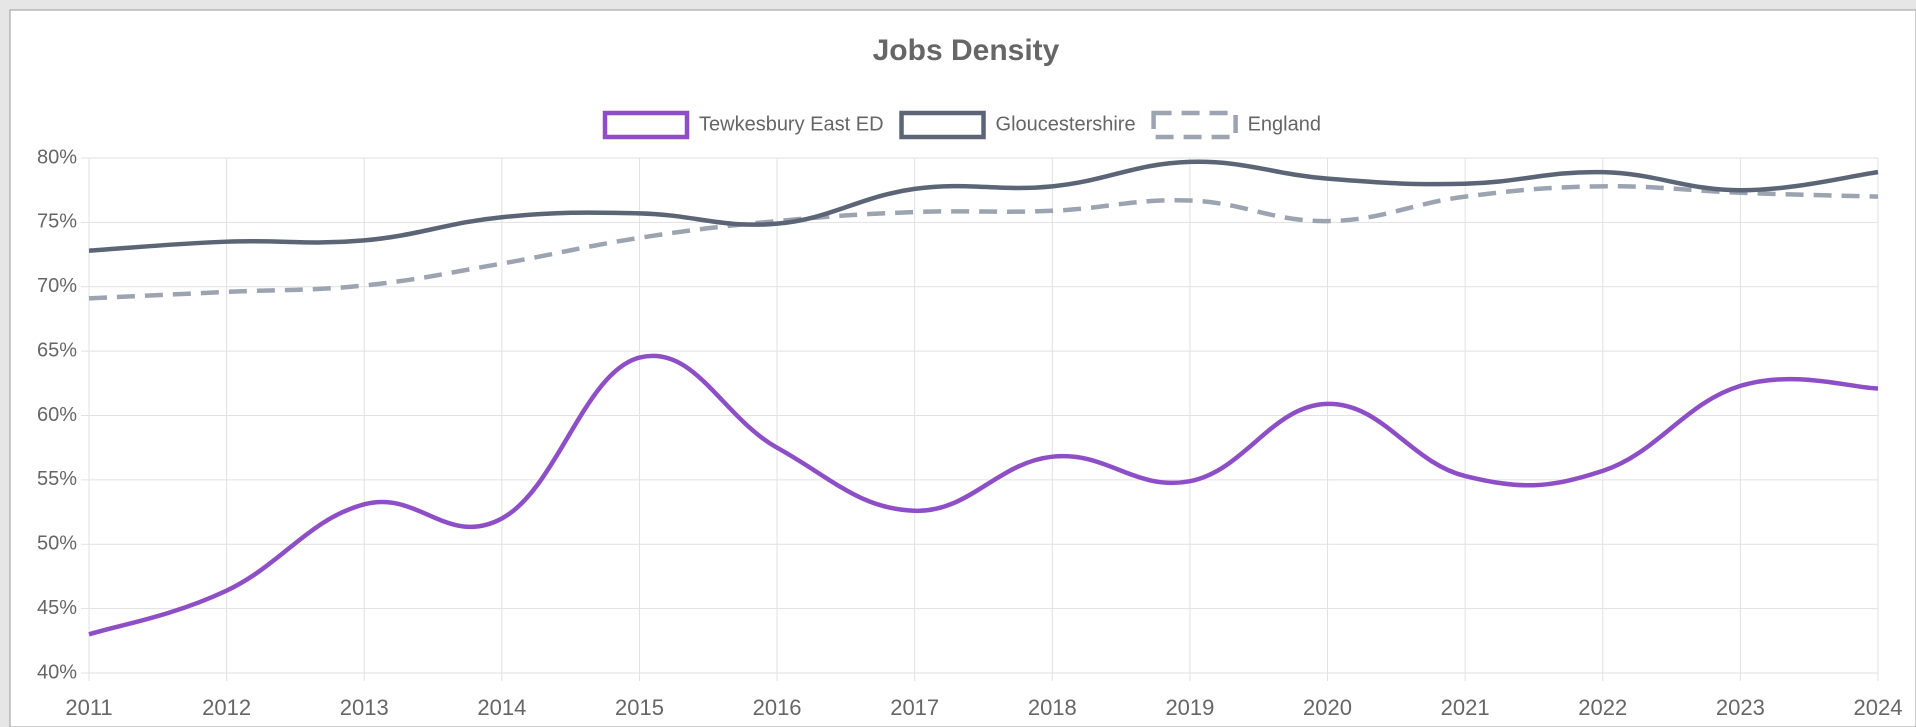  Describe the element at coordinates (57, 672) in the screenshot. I see `y-tick-label: 40%` at that location.